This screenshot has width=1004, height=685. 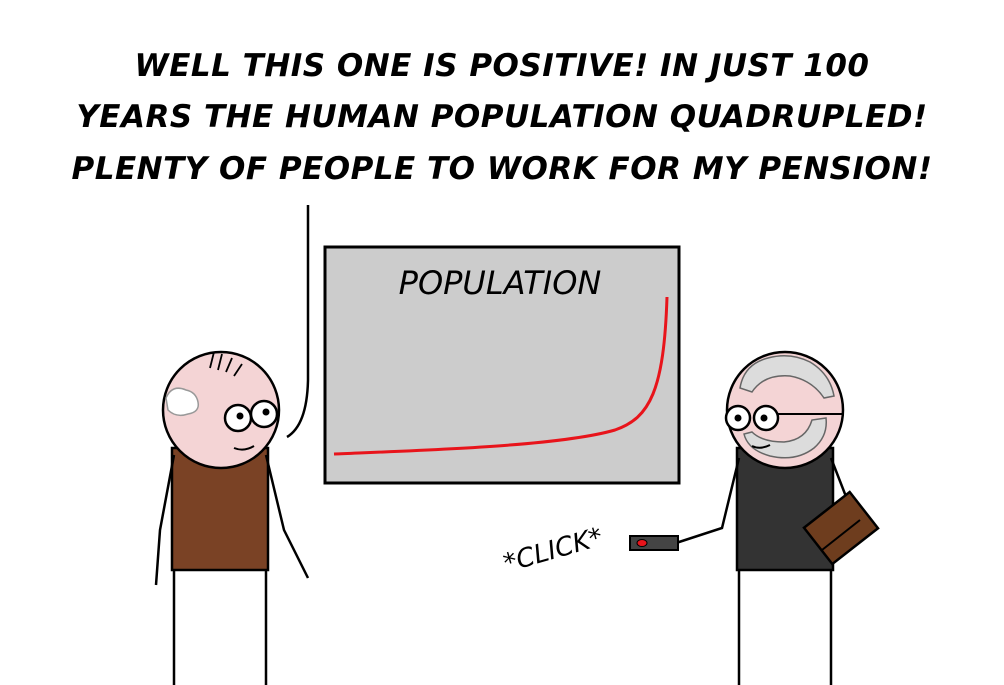 I want to click on population-curve, so click(x=501, y=376).